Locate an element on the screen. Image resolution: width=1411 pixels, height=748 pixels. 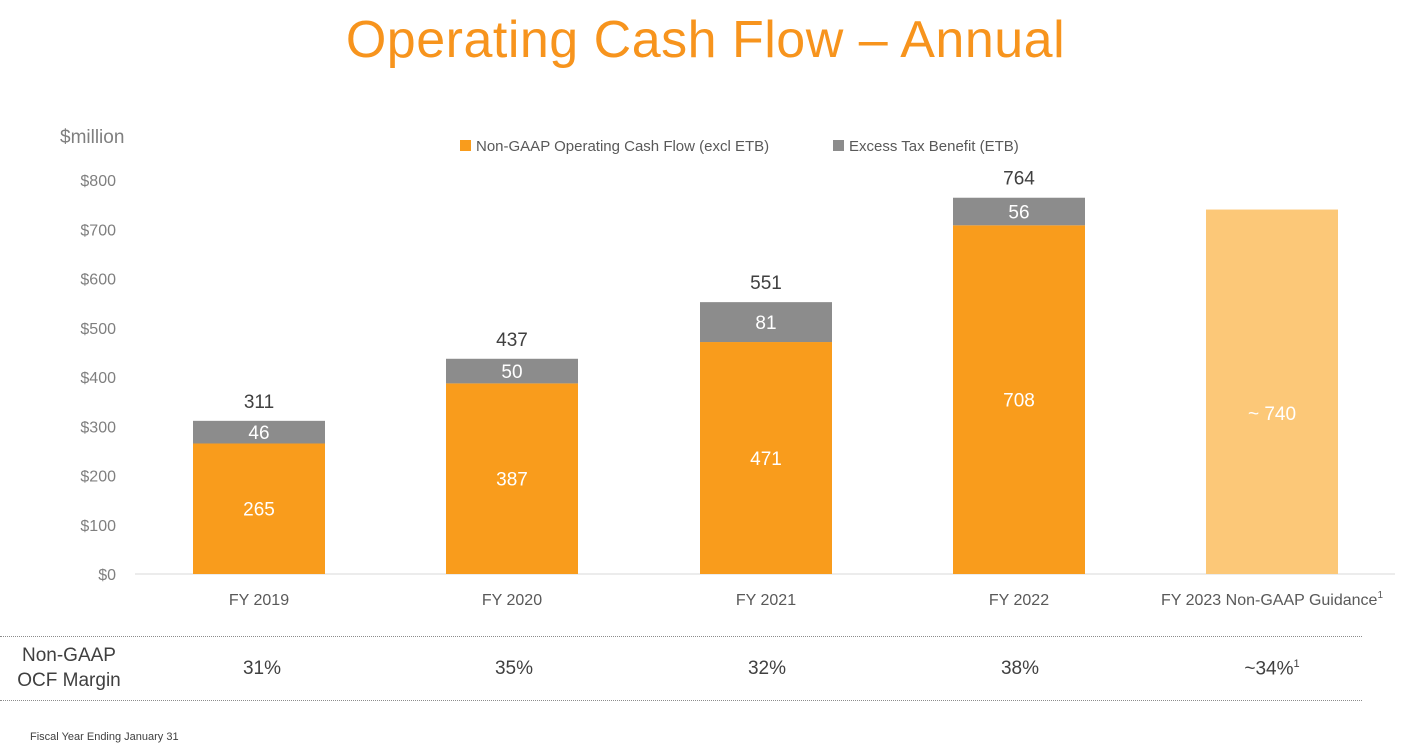
data-label-ocf: 265 is located at coordinates (259, 510).